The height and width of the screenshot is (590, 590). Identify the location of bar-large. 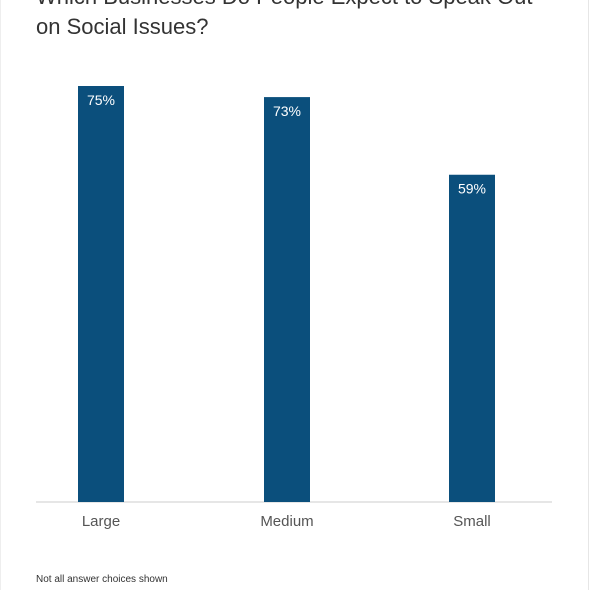
(101, 294).